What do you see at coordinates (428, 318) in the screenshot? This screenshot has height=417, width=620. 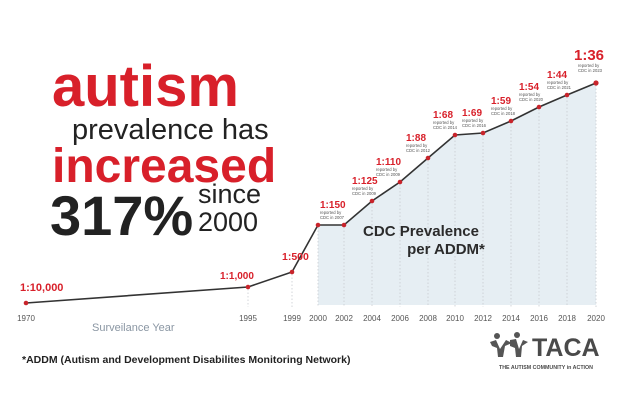 I see `x-tick-label: 2008` at bounding box center [428, 318].